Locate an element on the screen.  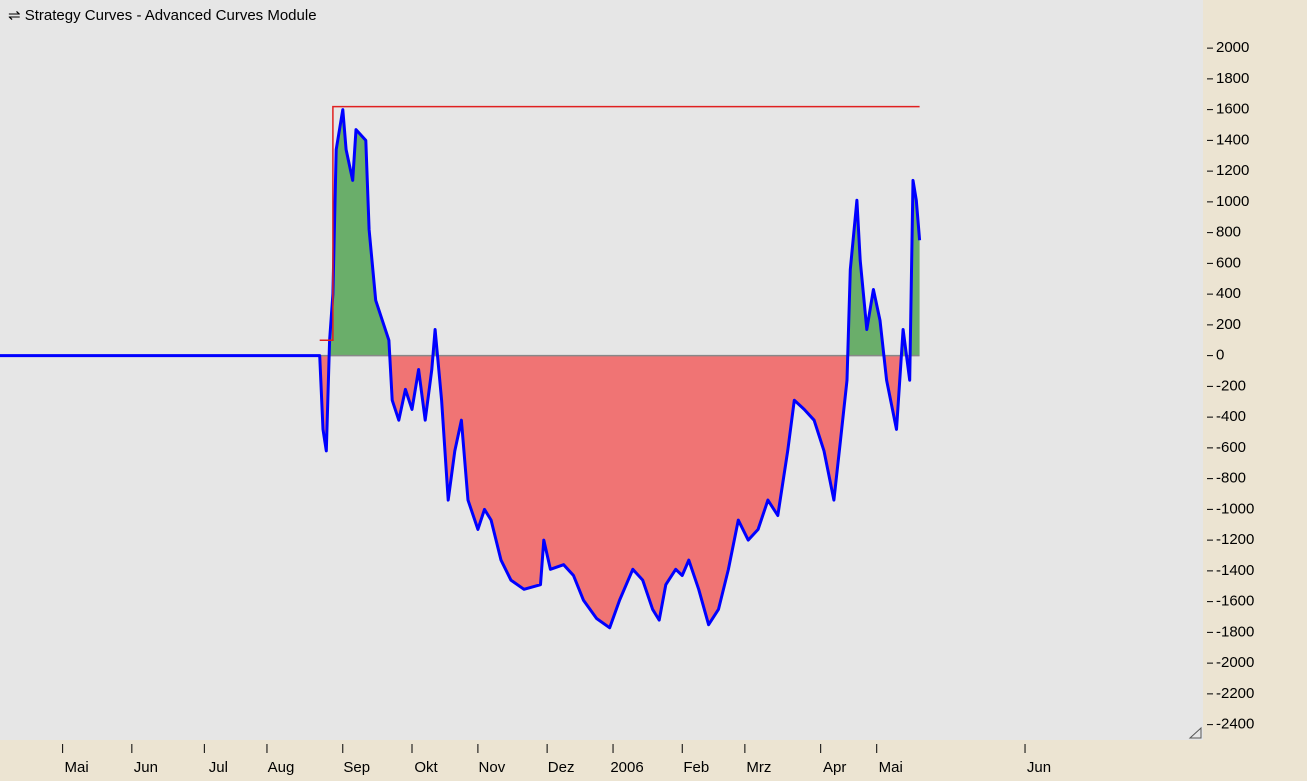
x-tick-label: 2006 is located at coordinates (626, 767).